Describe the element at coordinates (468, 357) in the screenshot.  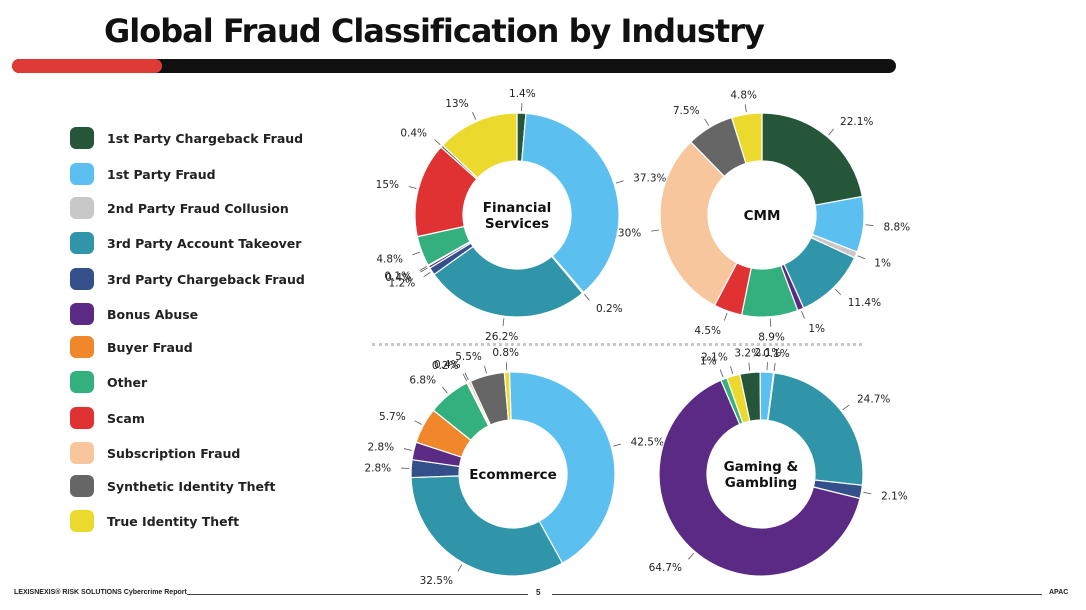
I see `slice-label: 5.5%` at that location.